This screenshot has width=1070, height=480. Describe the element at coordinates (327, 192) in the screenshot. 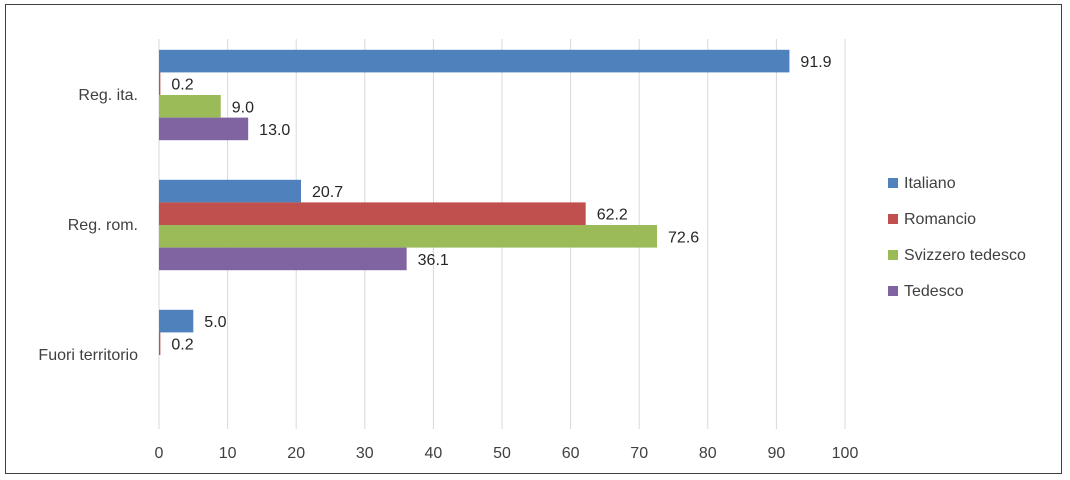

I see `data-label: 20.7` at that location.